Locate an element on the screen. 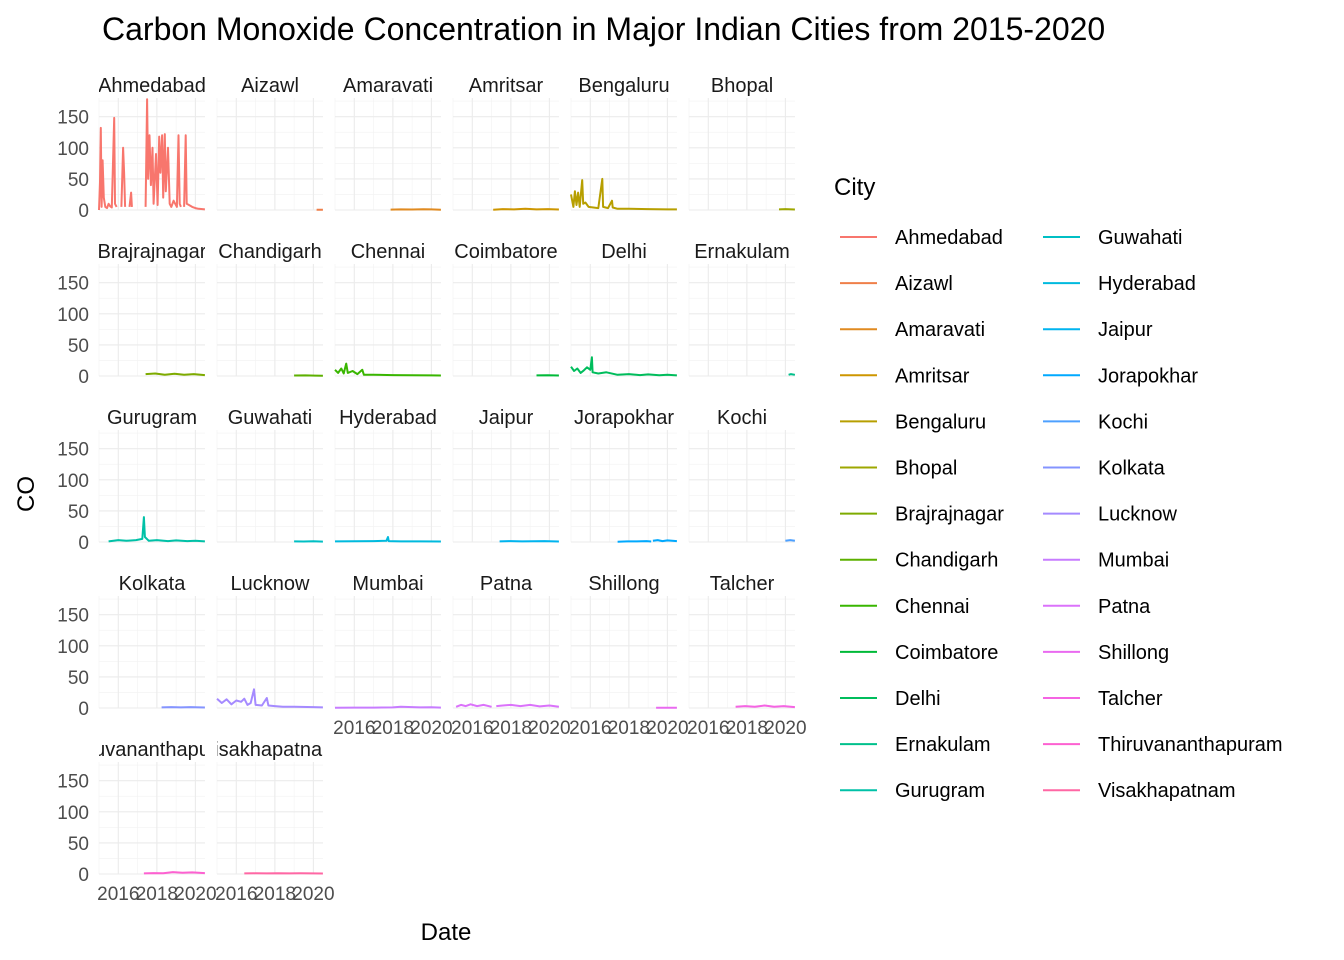  series-jorapokhar is located at coordinates (647, 541).